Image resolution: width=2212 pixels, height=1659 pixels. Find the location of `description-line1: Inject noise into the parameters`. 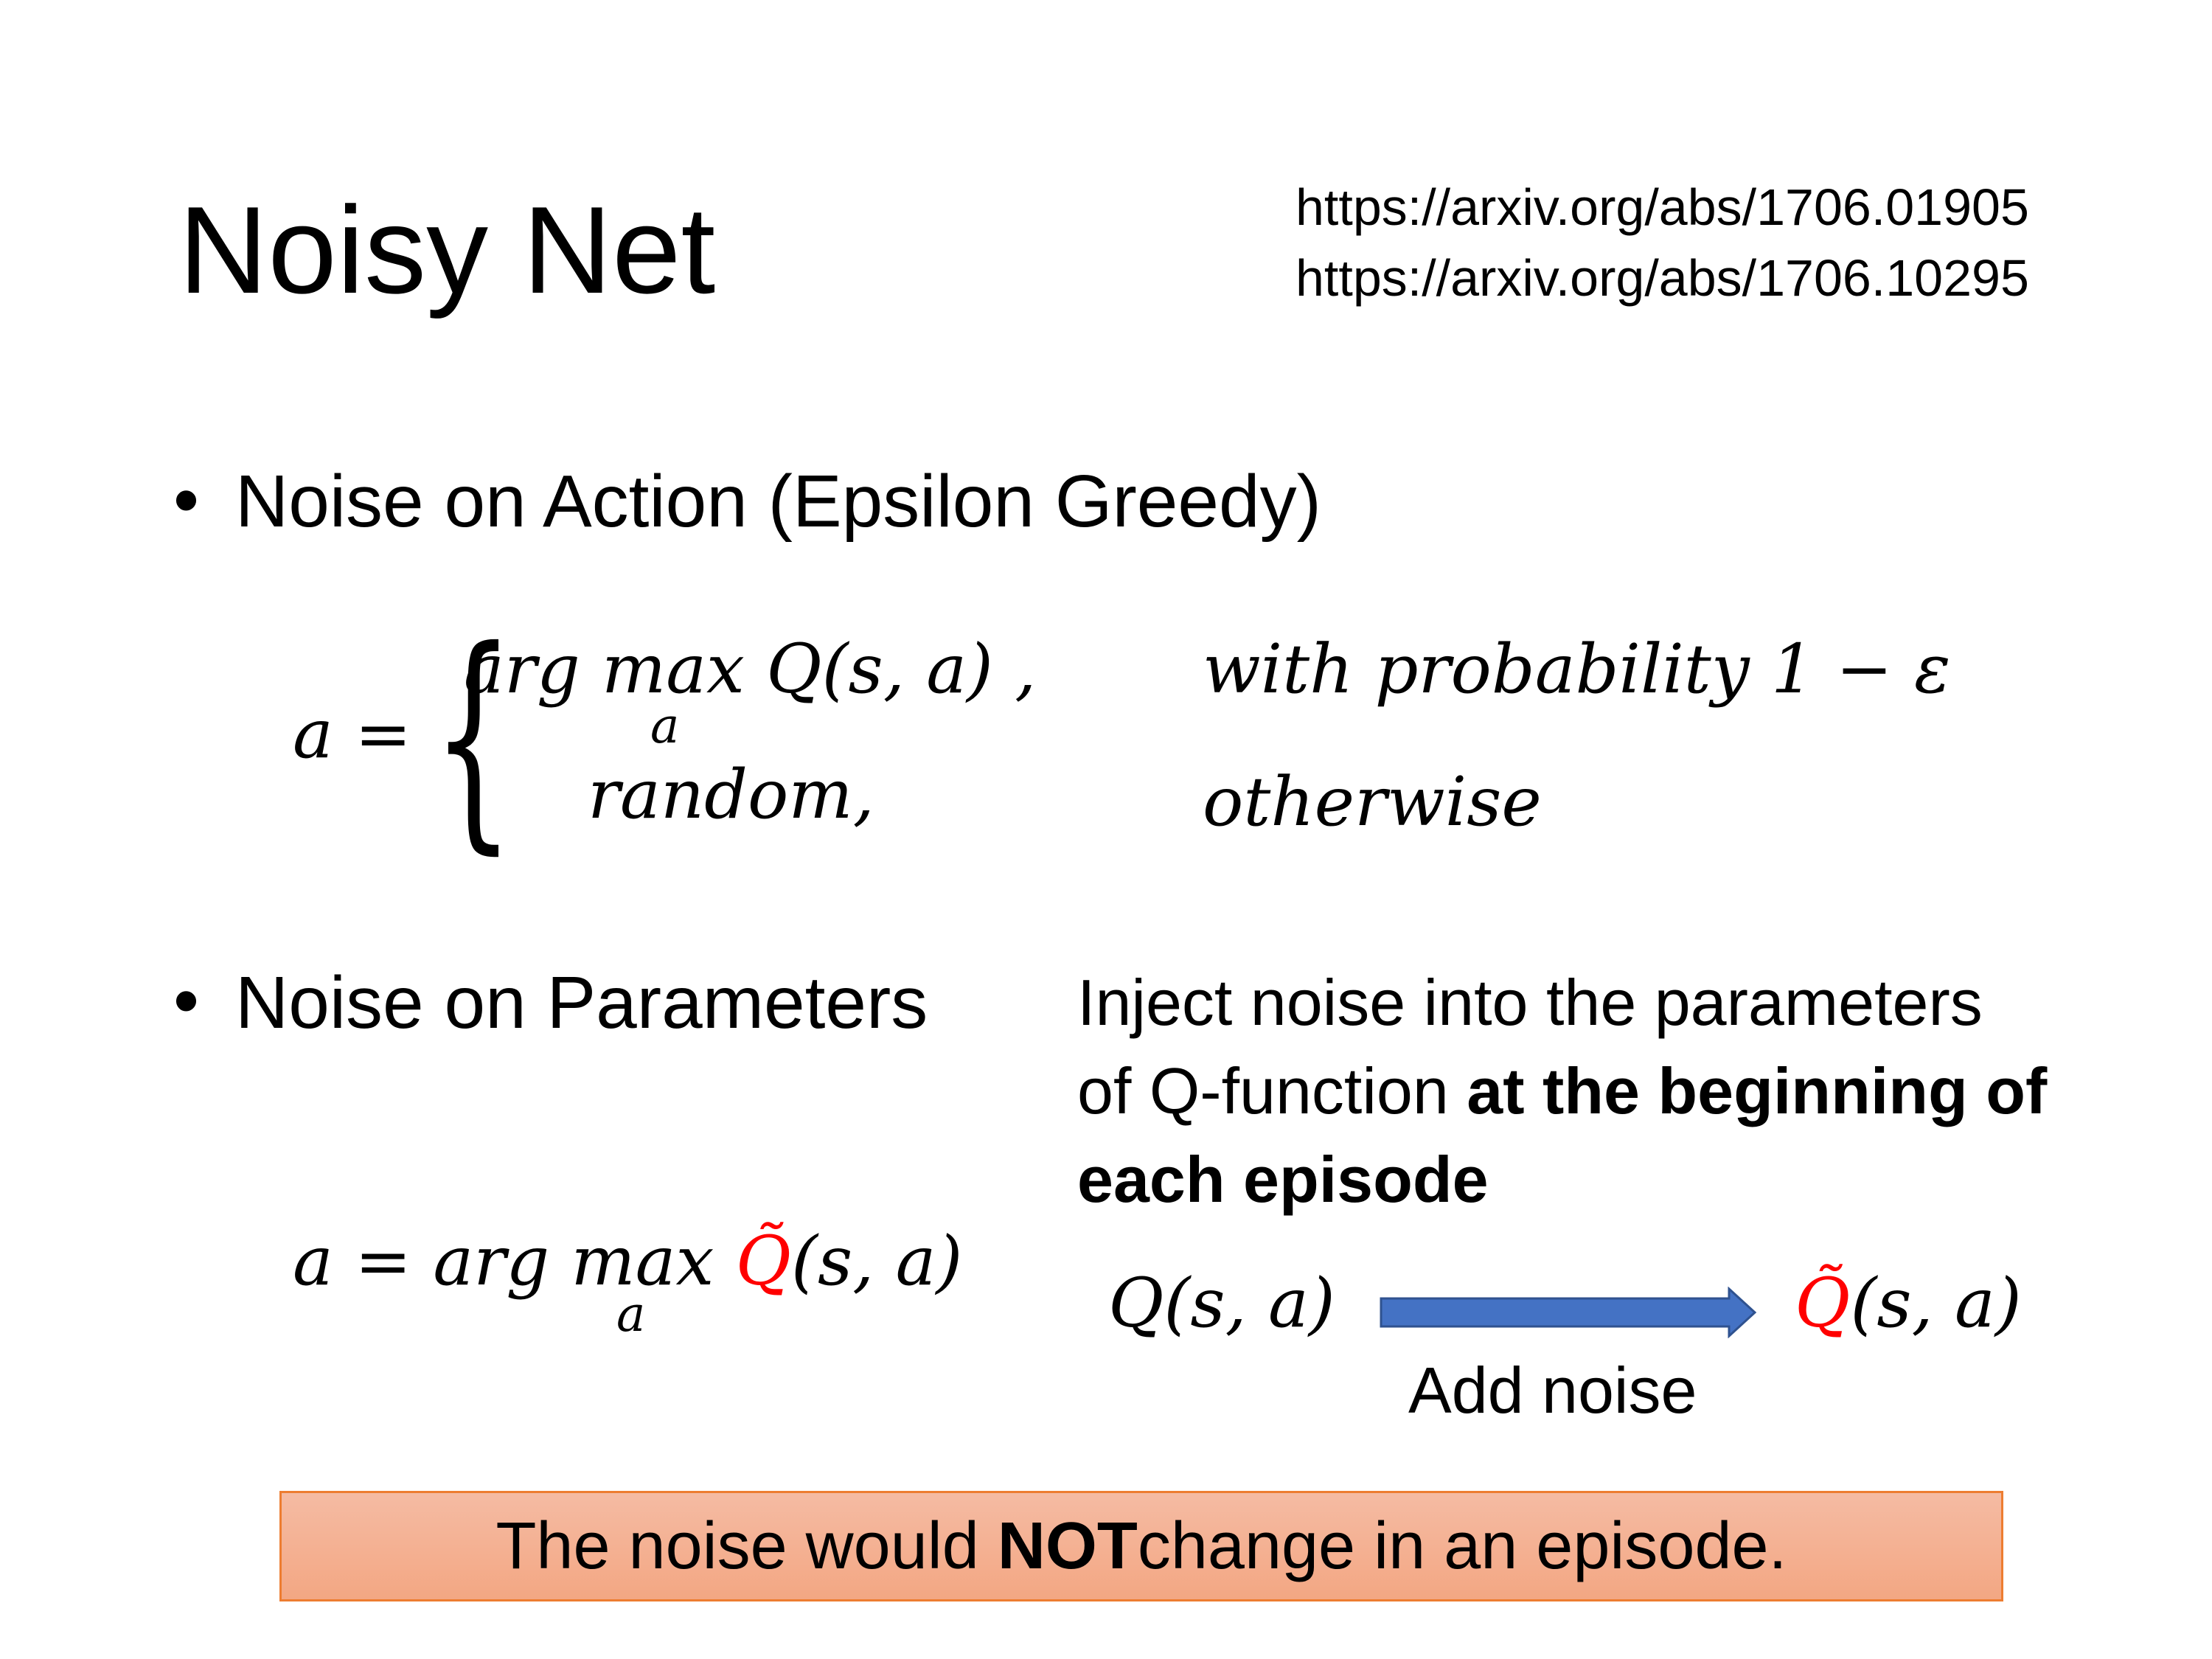

description-line1: Inject noise into the parameters is located at coordinates (1530, 1002).